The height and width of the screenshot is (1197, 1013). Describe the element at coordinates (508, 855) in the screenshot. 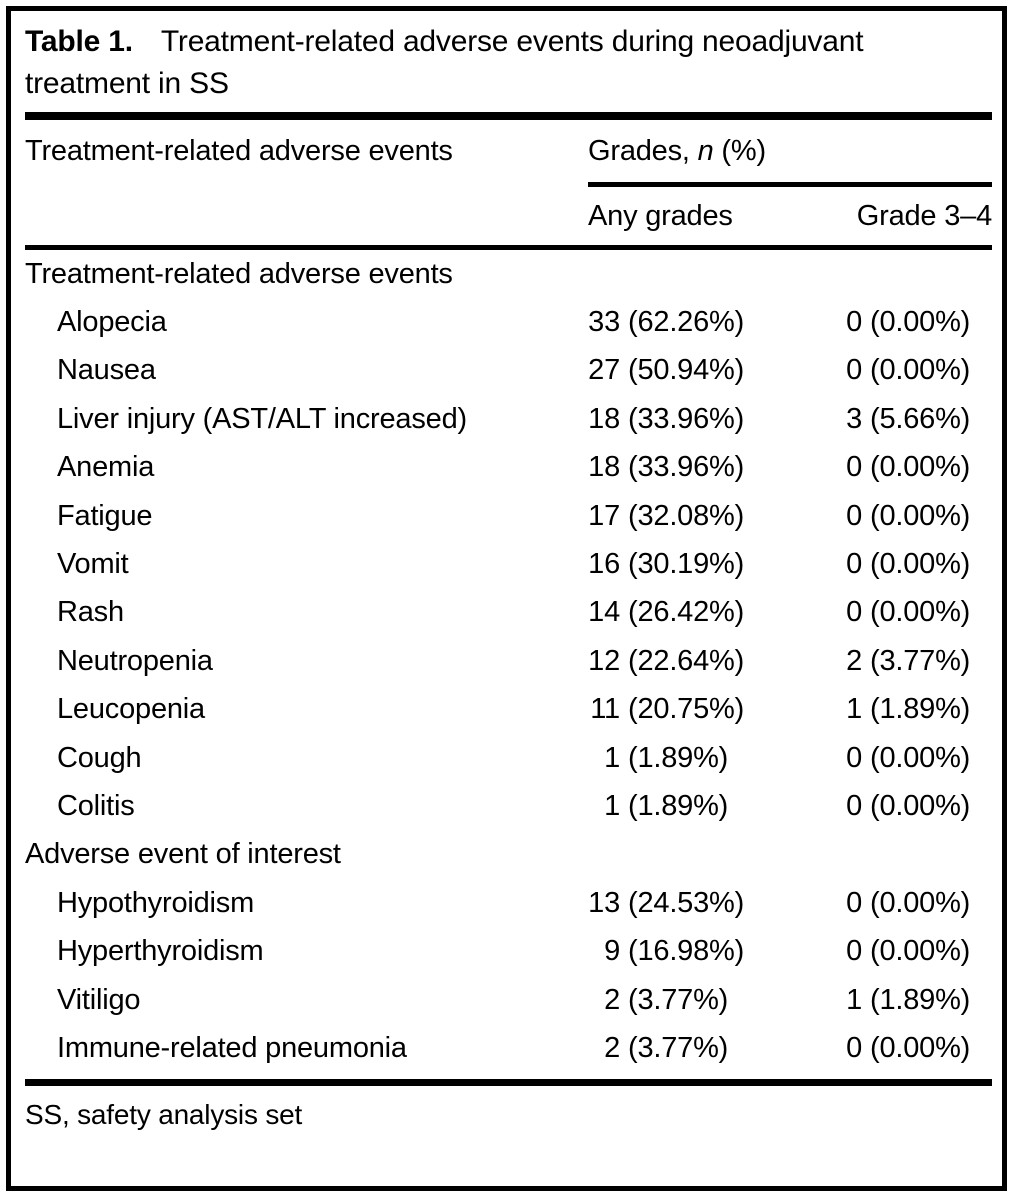

I see `table-section-row: Adverse event of interest` at that location.